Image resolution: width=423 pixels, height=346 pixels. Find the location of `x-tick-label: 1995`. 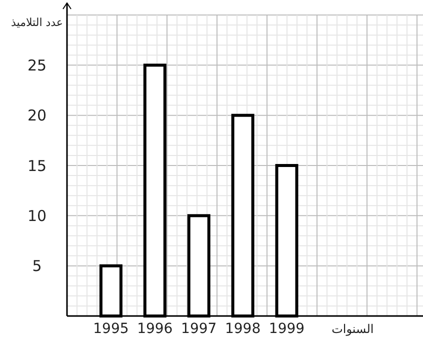

x-tick-label: 1995 is located at coordinates (111, 329).